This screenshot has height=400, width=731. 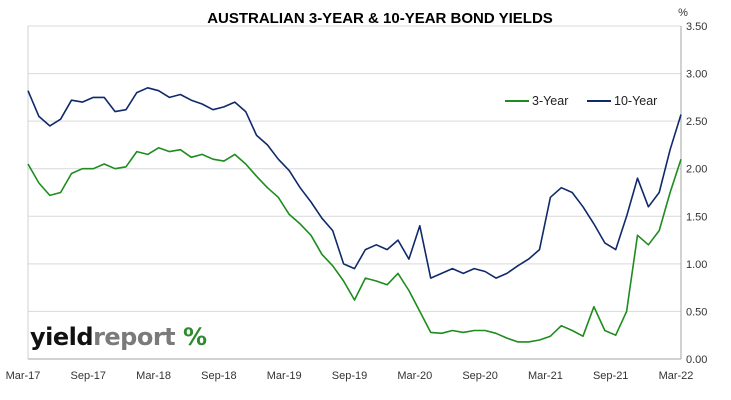 I want to click on logo-text-yield: yield, so click(x=62, y=337).